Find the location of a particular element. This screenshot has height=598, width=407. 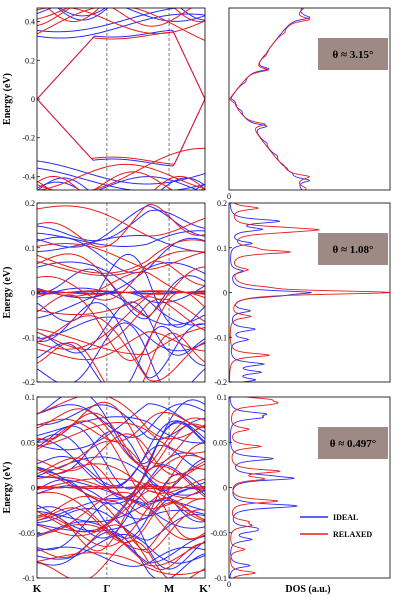

k-point-label: K' is located at coordinates (205, 589).